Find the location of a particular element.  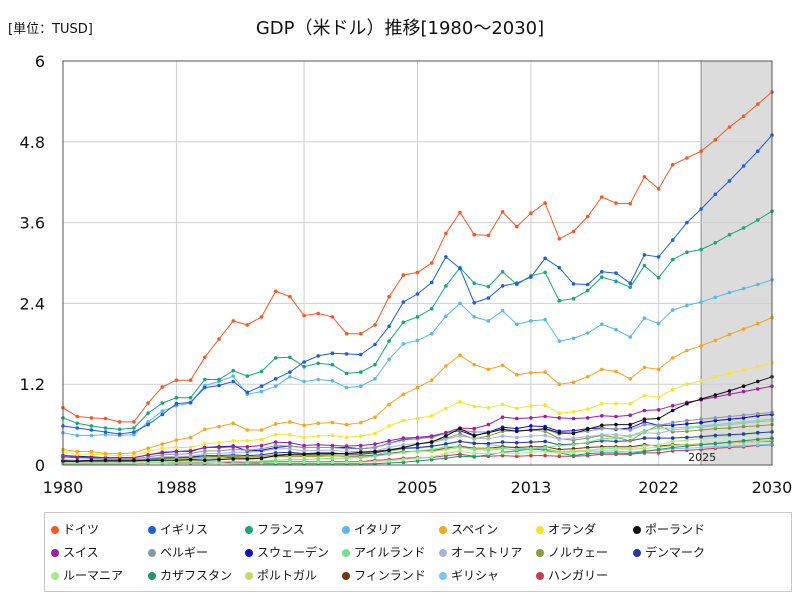

legend-item: スペイン is located at coordinates (487, 529).